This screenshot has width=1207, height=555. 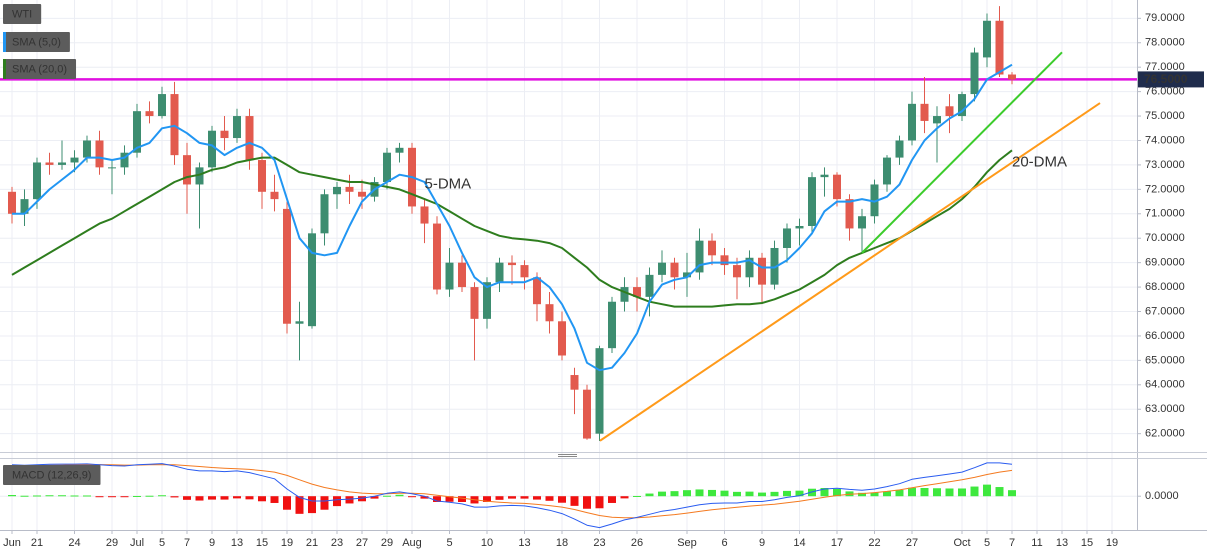 I want to click on x-tick-label: 23, so click(x=337, y=543).